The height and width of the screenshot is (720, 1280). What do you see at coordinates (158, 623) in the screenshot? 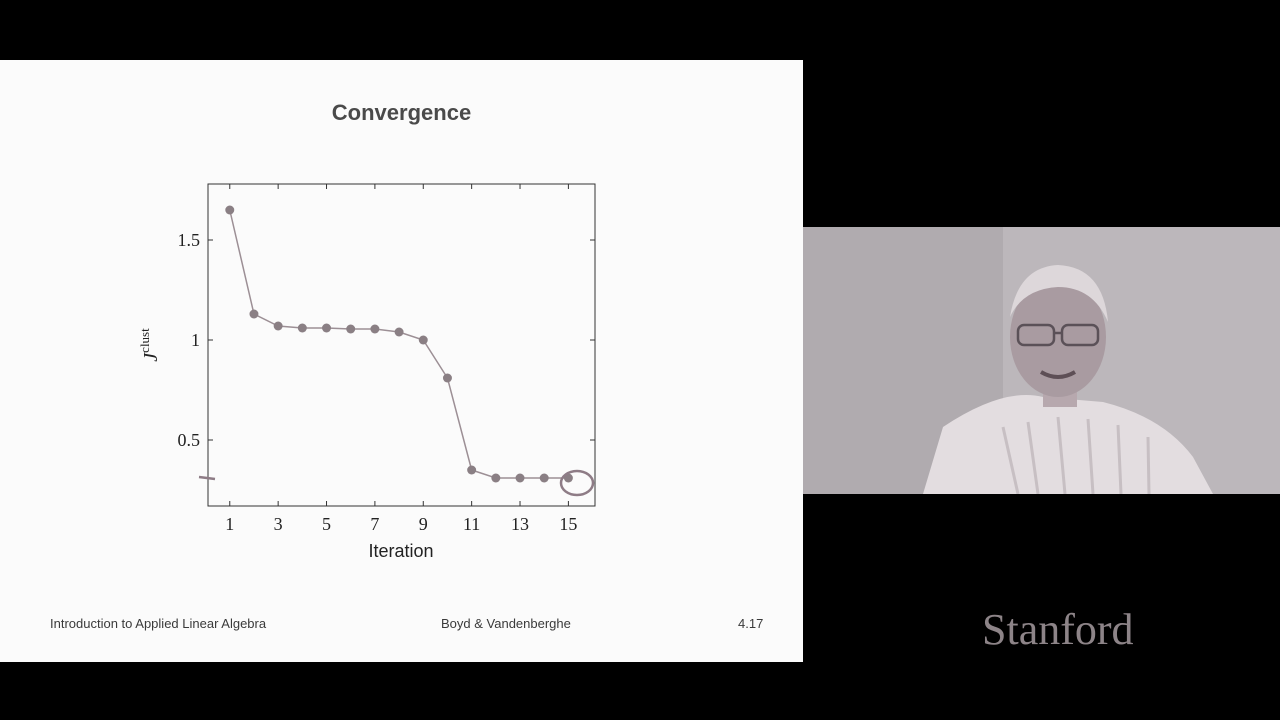
I see `footer-left: Introduction to Applied Linear Algebra` at bounding box center [158, 623].